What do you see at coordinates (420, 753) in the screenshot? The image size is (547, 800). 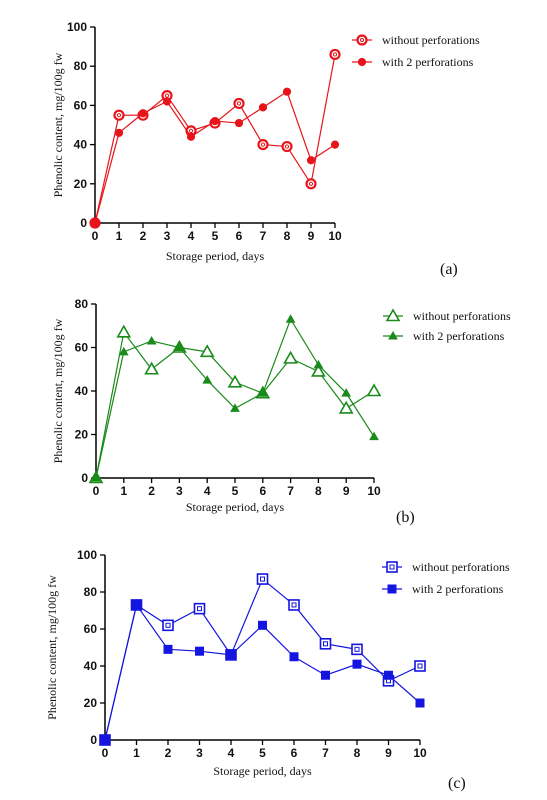 I see `x-tick-label: 10` at bounding box center [420, 753].